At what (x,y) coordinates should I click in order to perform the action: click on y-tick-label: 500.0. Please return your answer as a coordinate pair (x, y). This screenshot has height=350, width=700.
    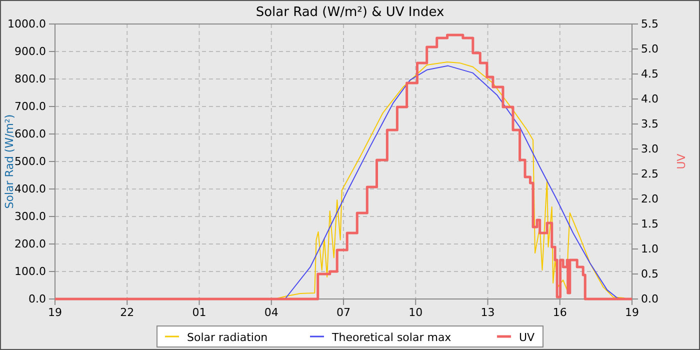
    Looking at the image, I should click on (30, 161).